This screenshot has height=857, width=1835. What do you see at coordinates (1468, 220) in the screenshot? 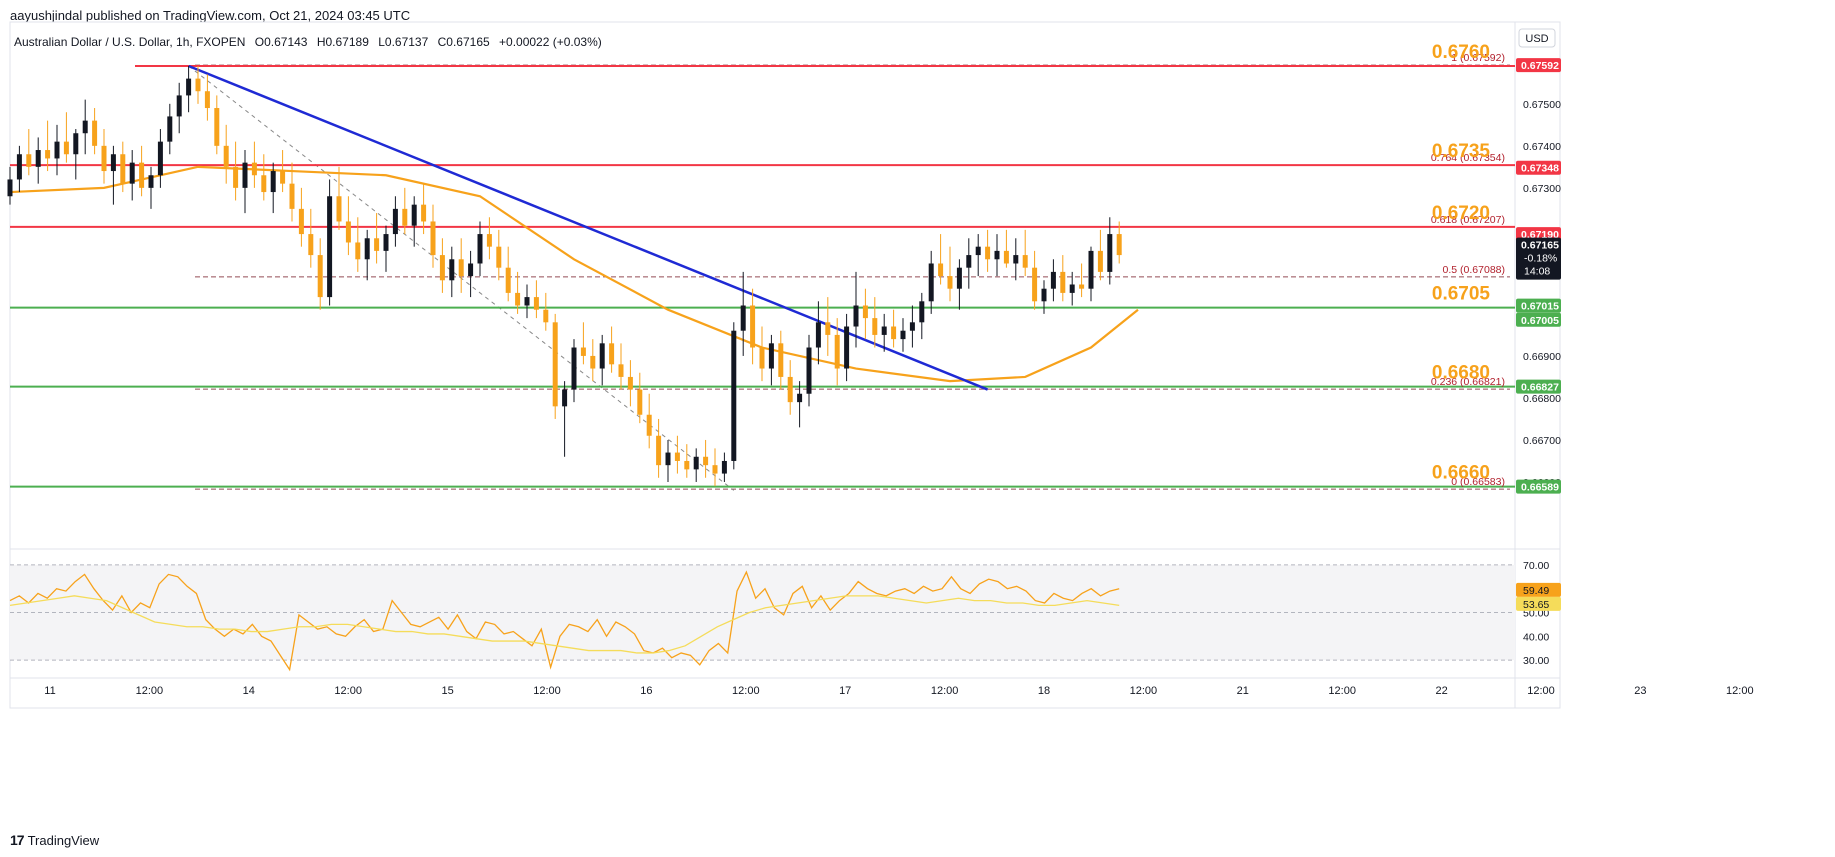
I see `fib-level-label: 0.618 (0.67207)` at bounding box center [1468, 220].